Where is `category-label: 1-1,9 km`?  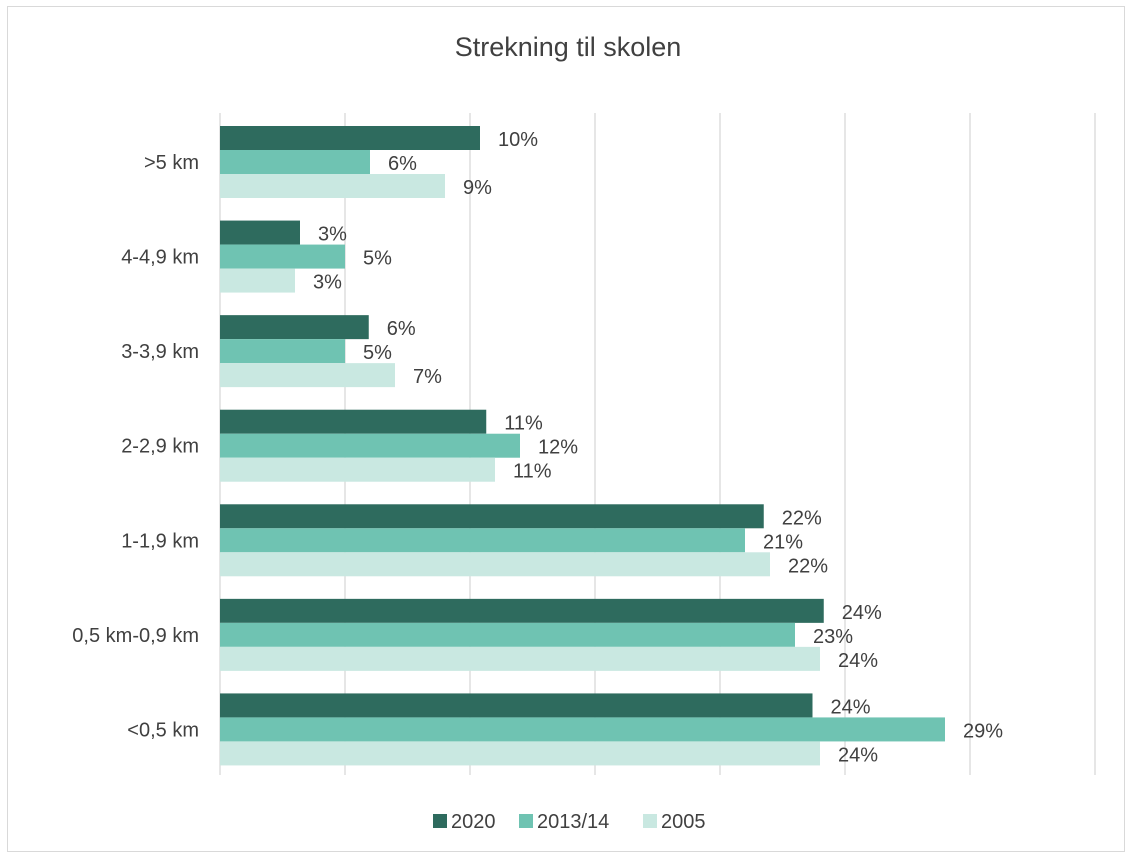 category-label: 1-1,9 km is located at coordinates (160, 541).